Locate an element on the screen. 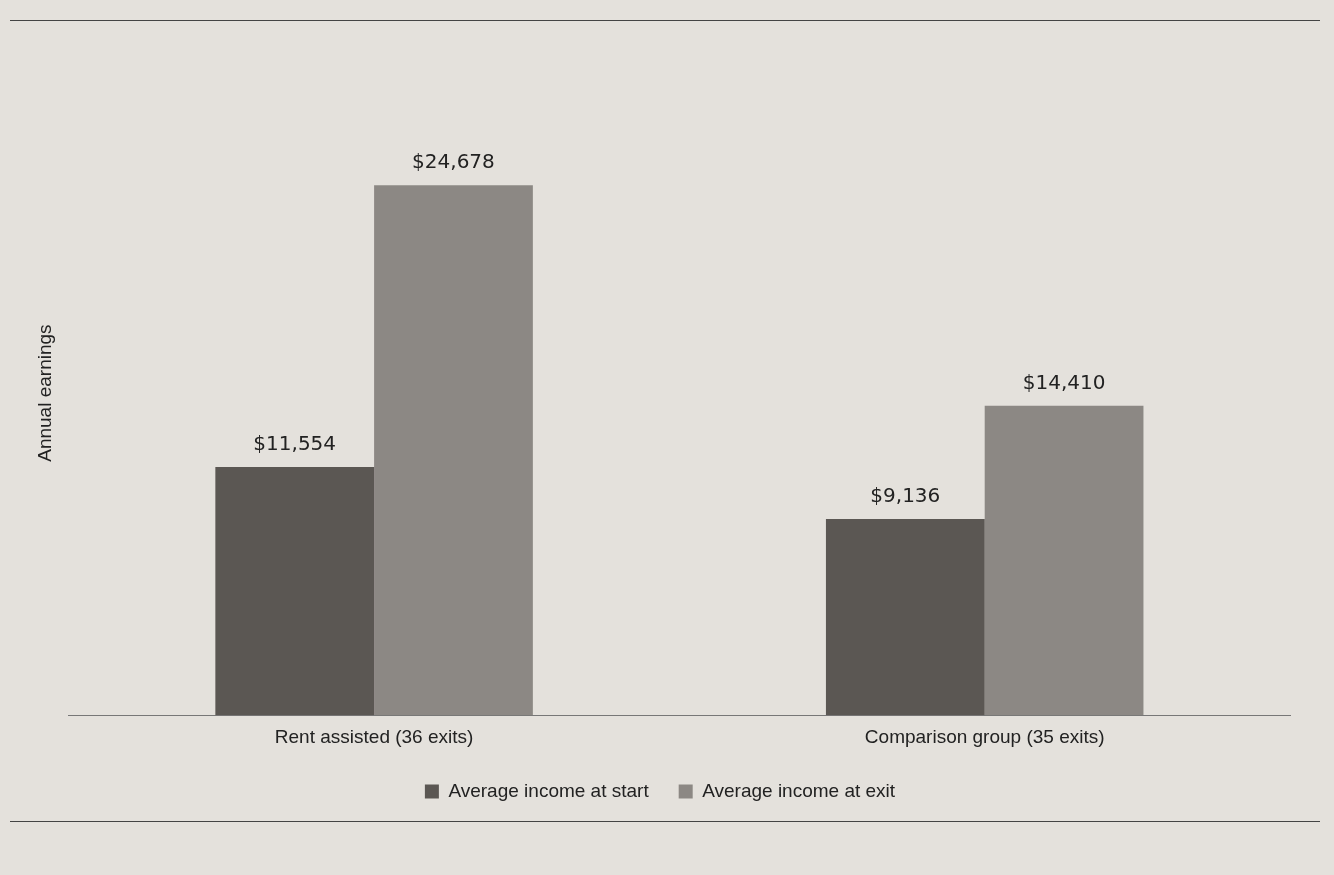  data-label: $11,554 is located at coordinates (295, 443).